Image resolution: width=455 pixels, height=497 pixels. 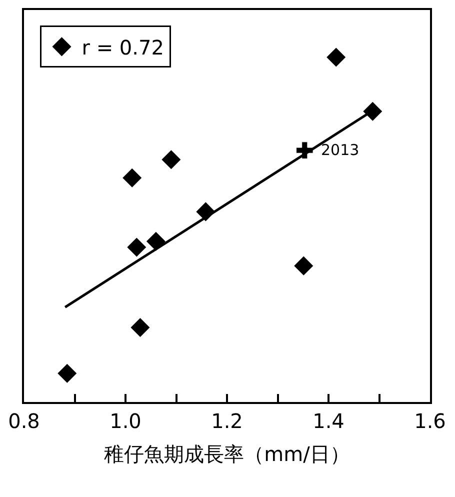 What do you see at coordinates (328, 421) in the screenshot?
I see `x-tick-label: 1.4` at bounding box center [328, 421].